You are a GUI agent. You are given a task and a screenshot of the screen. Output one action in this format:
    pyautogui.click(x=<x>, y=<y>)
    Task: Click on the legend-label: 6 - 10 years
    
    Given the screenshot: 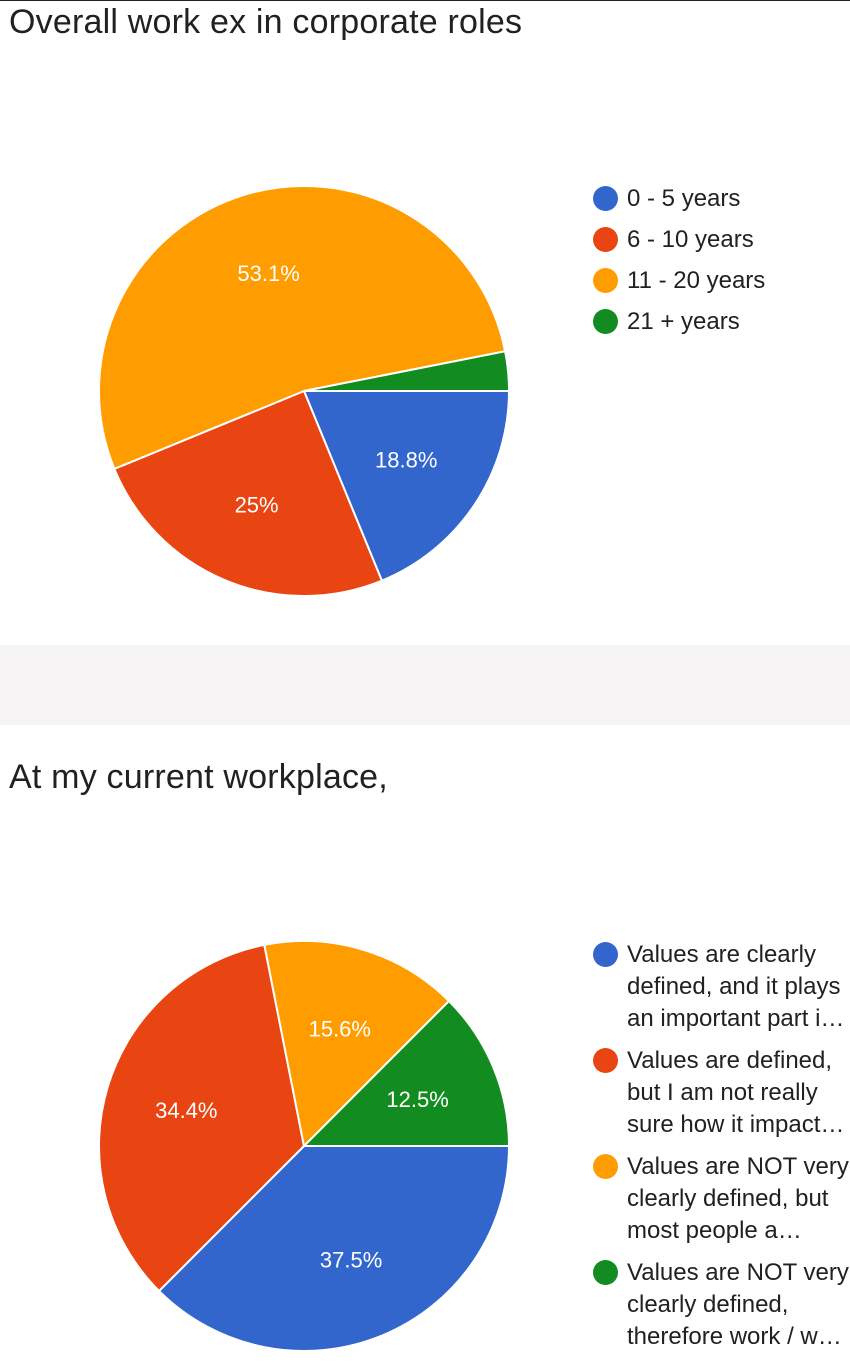 What is the action you would take?
    pyautogui.click(x=690, y=239)
    